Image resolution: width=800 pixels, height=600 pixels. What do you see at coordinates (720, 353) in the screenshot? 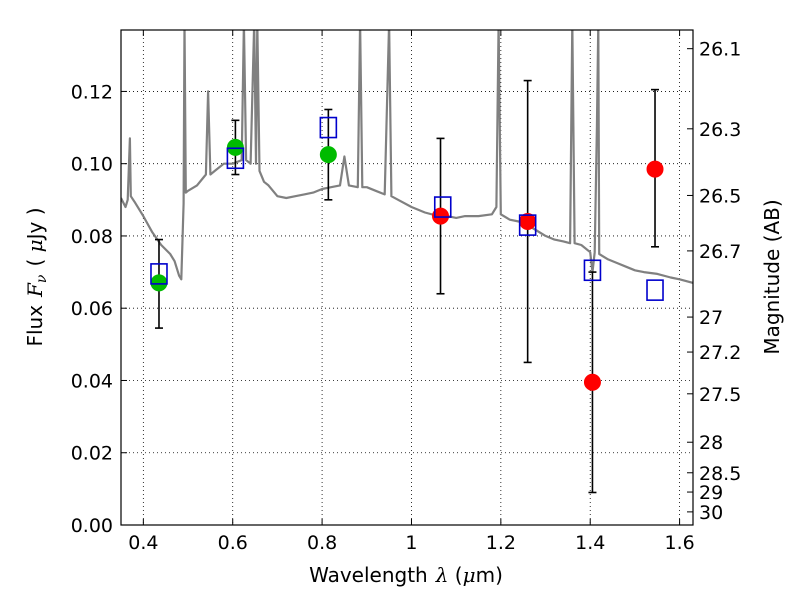
I see `mag-tick-label: 27.2` at bounding box center [720, 353].